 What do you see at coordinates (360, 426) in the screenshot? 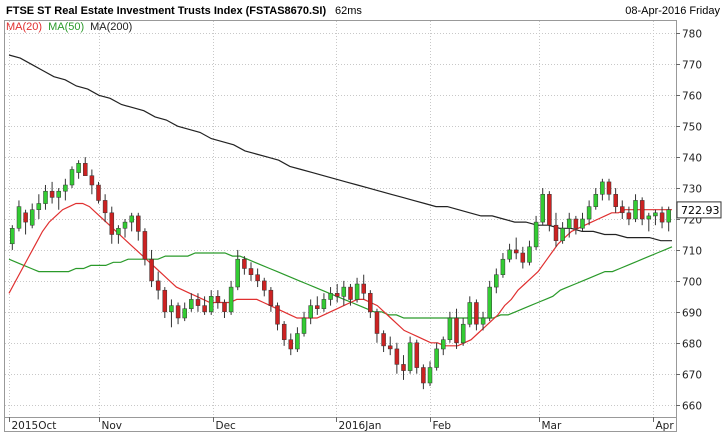
I see `x-tick-label: 2016Jan` at bounding box center [360, 426].